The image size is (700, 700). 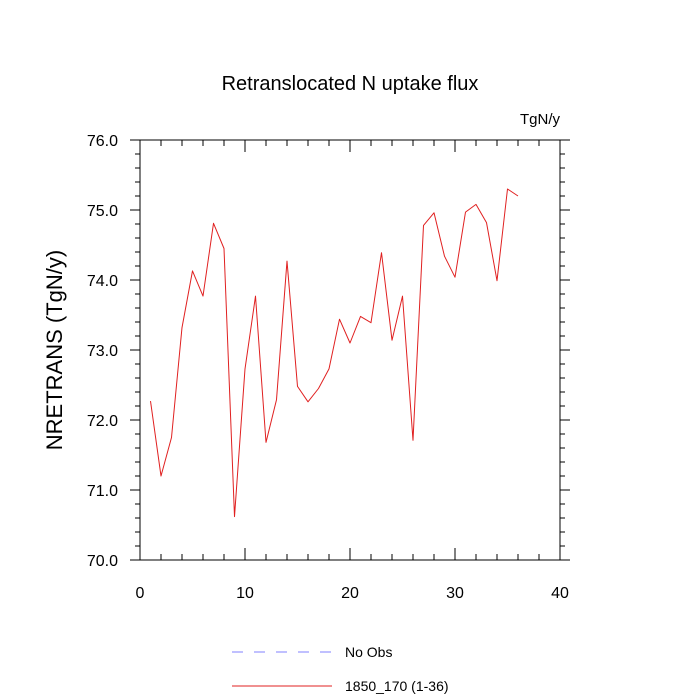 I want to click on x-tick-label: 0, so click(x=140, y=593).